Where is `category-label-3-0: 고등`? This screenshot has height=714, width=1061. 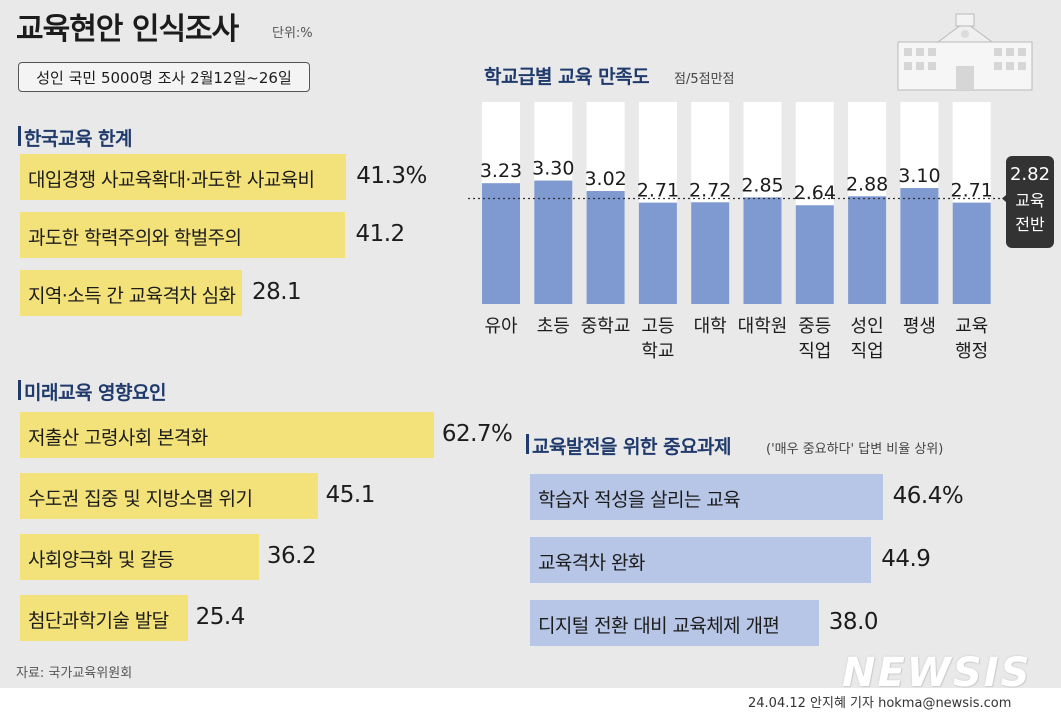 category-label-3-0: 고등 is located at coordinates (657, 326).